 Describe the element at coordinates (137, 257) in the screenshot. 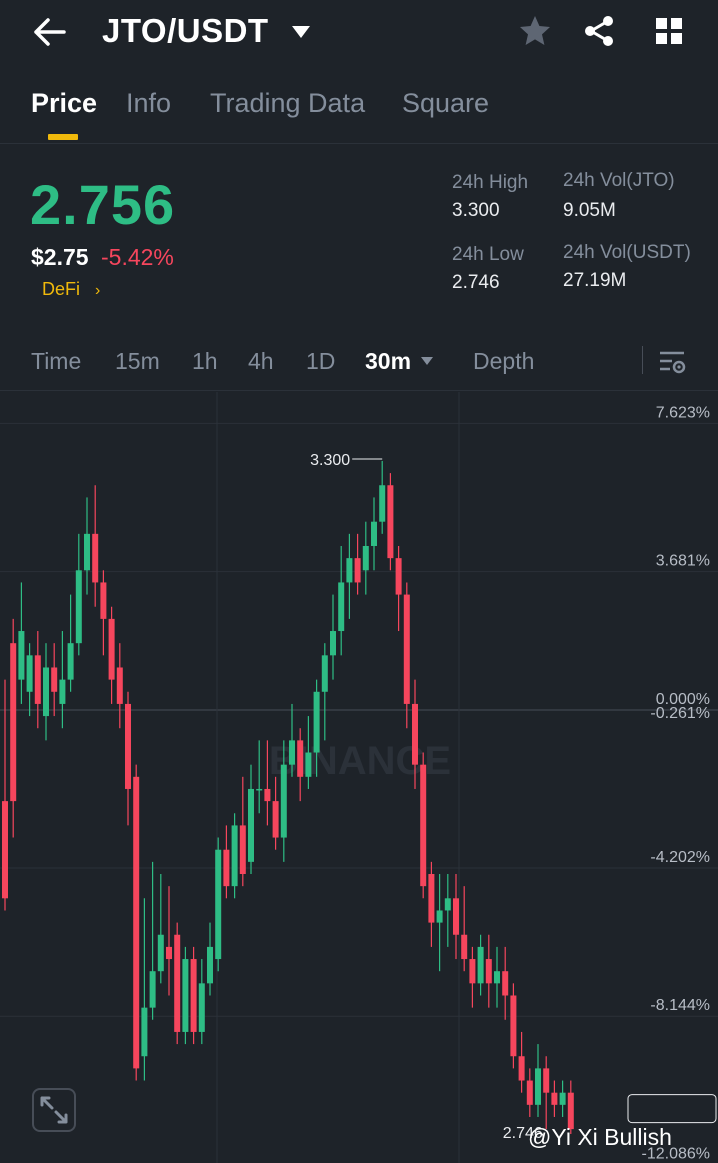

I see `change-percent: -5.42%` at that location.